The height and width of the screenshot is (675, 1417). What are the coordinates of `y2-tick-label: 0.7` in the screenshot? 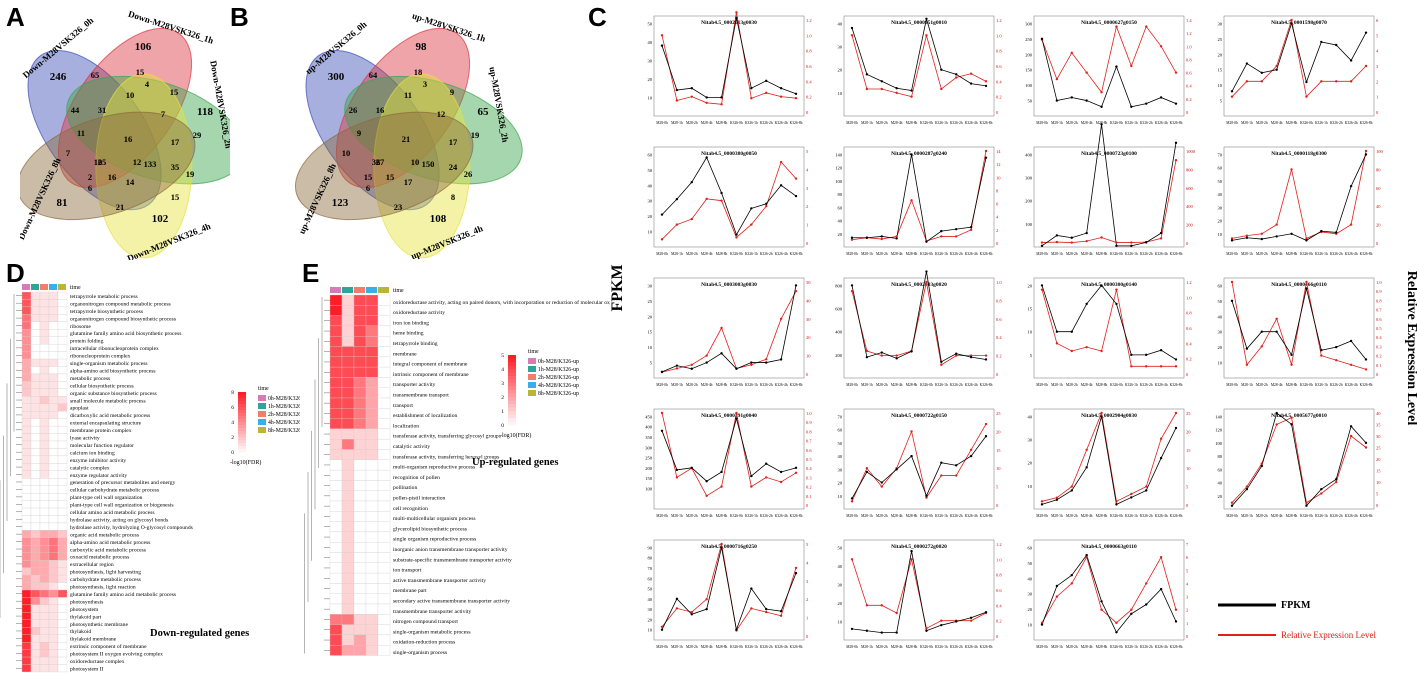 It's located at (809, 441).